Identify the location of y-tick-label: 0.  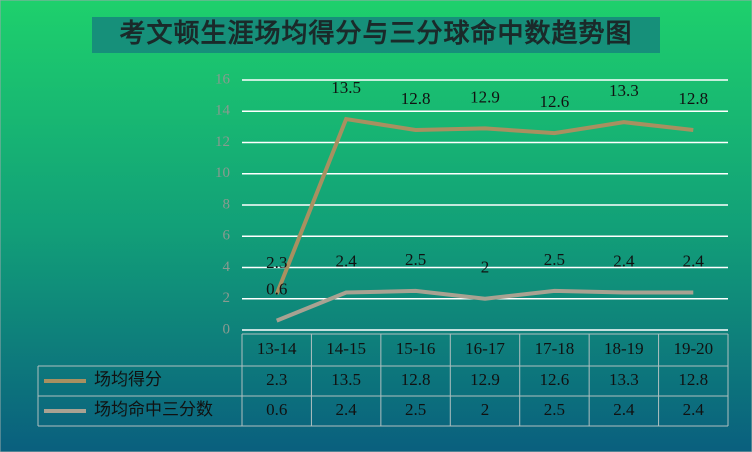
(227, 329).